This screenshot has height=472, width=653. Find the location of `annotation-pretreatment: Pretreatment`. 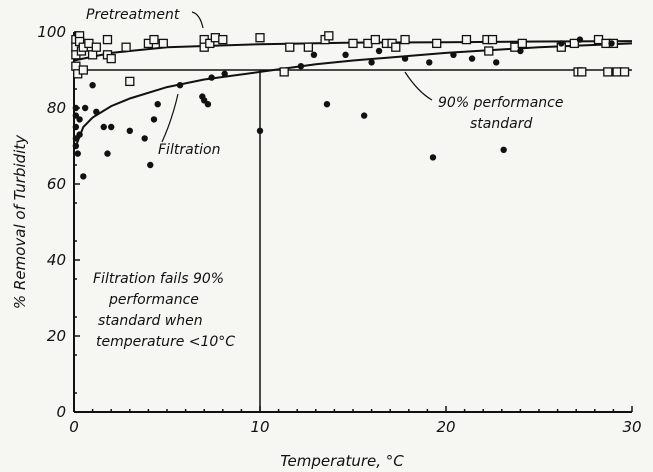

annotation-pretreatment: Pretreatment is located at coordinates (133, 15).